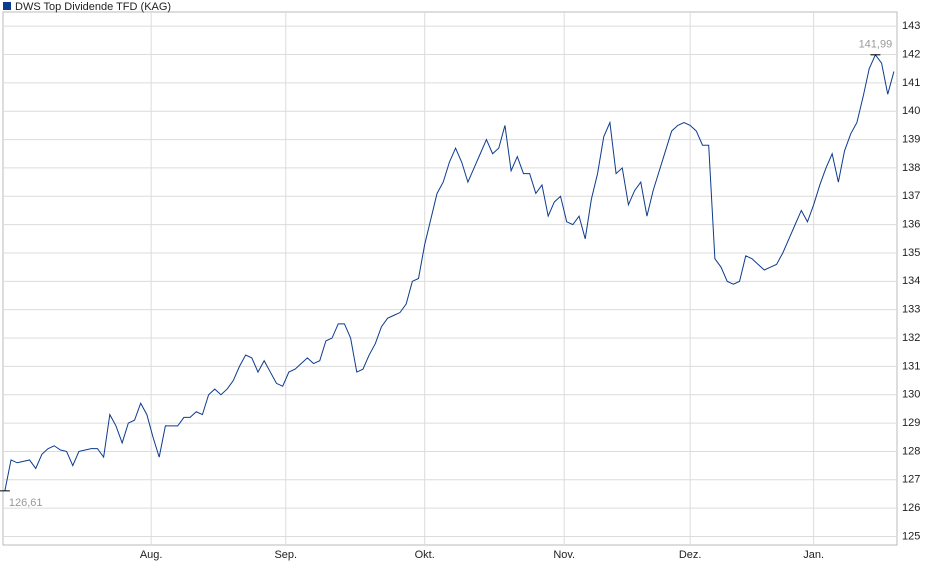  I want to click on y-tick-label: 139, so click(911, 139).